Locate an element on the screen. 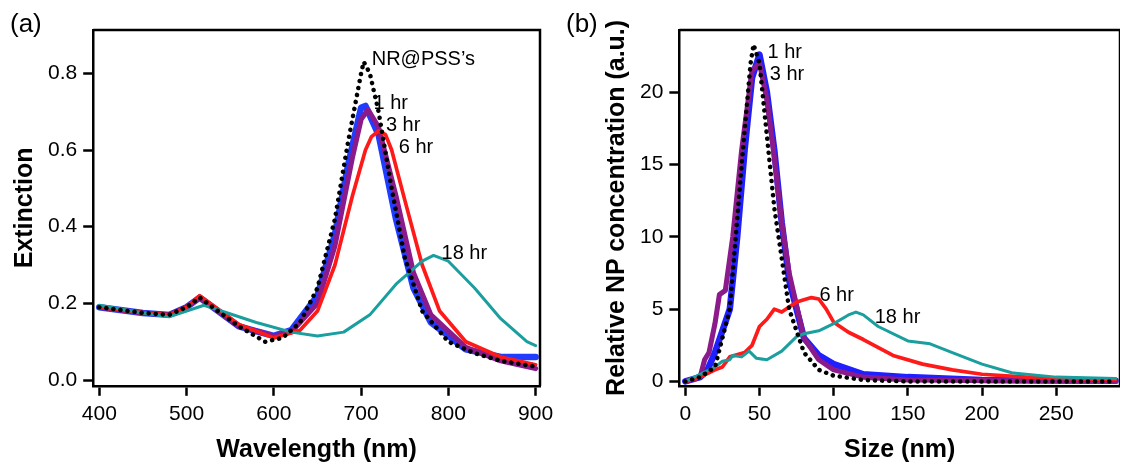 The image size is (1128, 475). y-tick-label: 15 is located at coordinates (652, 163).